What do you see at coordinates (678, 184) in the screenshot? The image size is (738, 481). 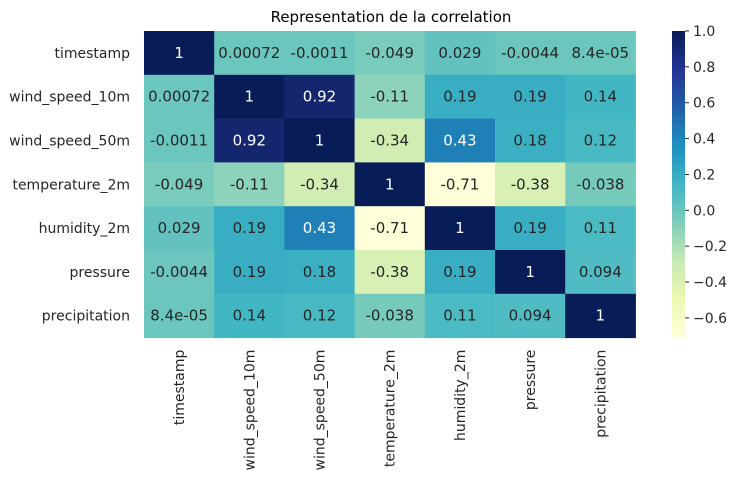 I see `colorbar-gradient` at bounding box center [678, 184].